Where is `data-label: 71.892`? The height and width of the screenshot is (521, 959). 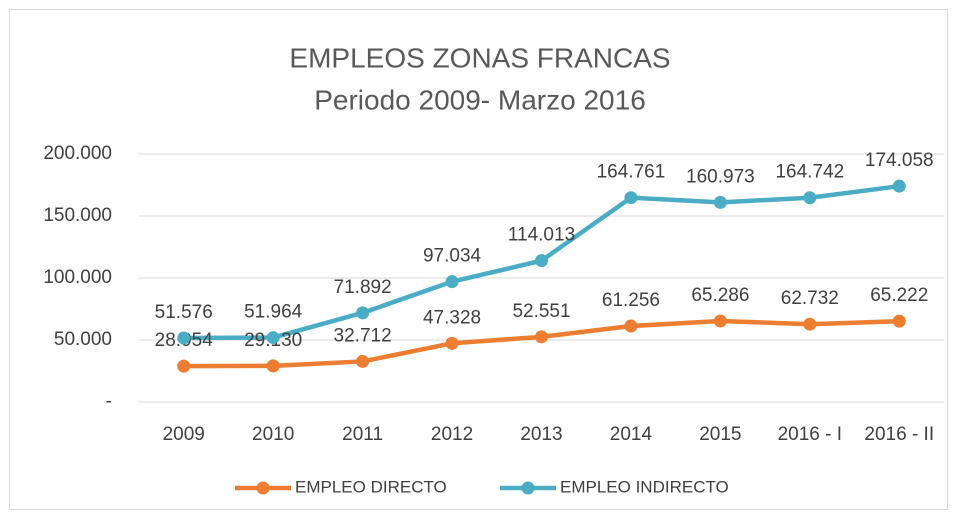 data-label: 71.892 is located at coordinates (363, 287).